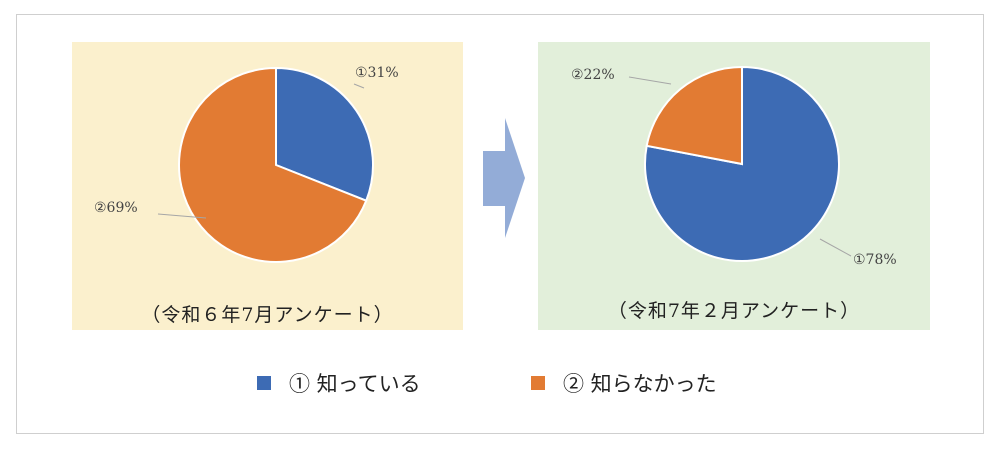 This screenshot has width=1001, height=450. Describe the element at coordinates (640, 384) in the screenshot. I see `legend-label: ② 知らなかった` at that location.